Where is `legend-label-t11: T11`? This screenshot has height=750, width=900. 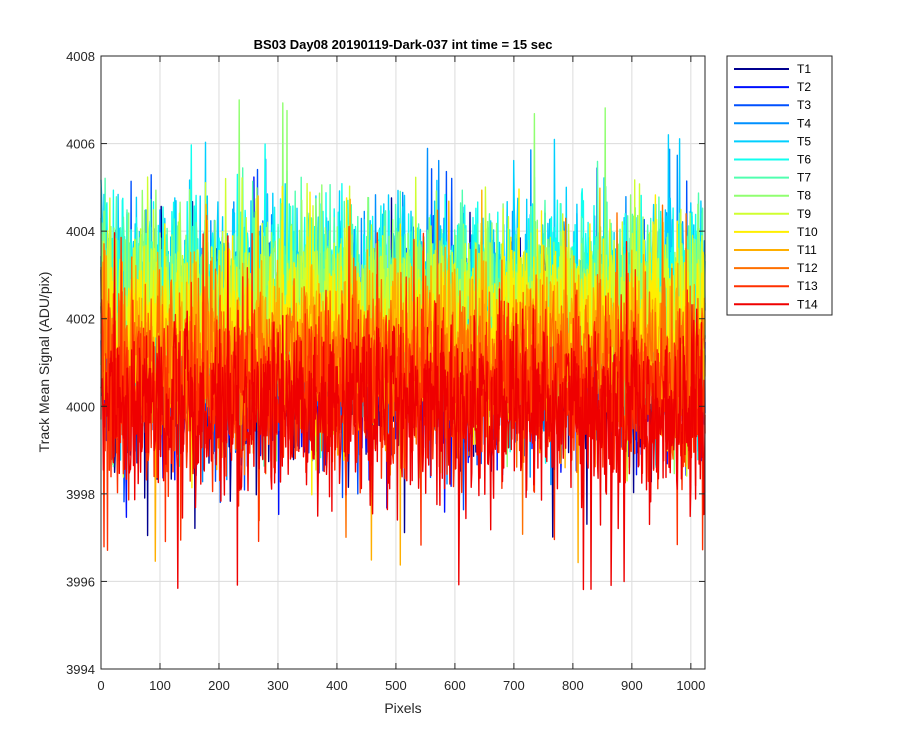
legend-label-t11: T11 is located at coordinates (807, 250).